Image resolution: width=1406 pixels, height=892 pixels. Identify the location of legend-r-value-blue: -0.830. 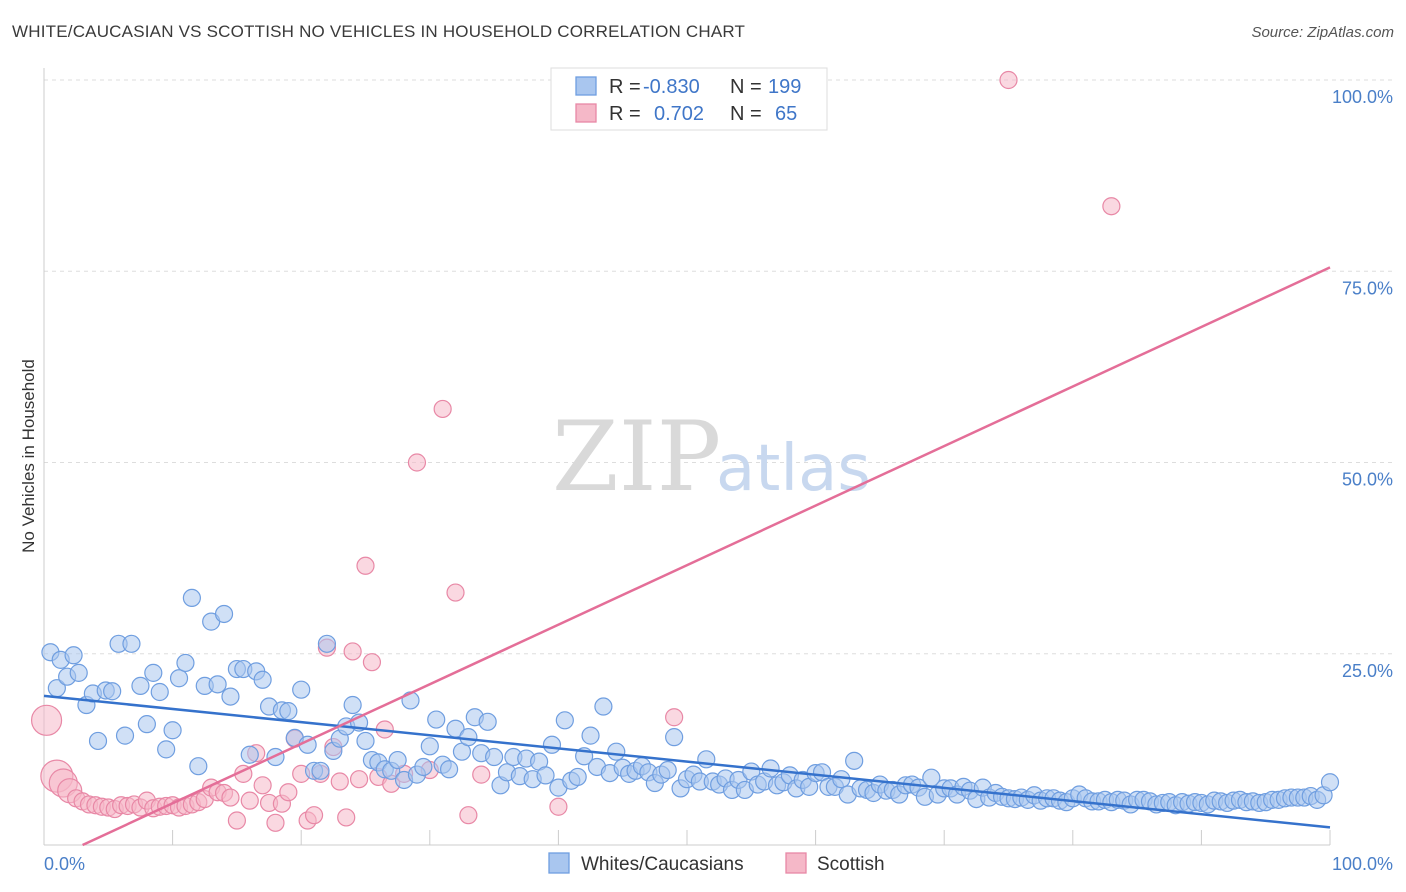
(671, 87).